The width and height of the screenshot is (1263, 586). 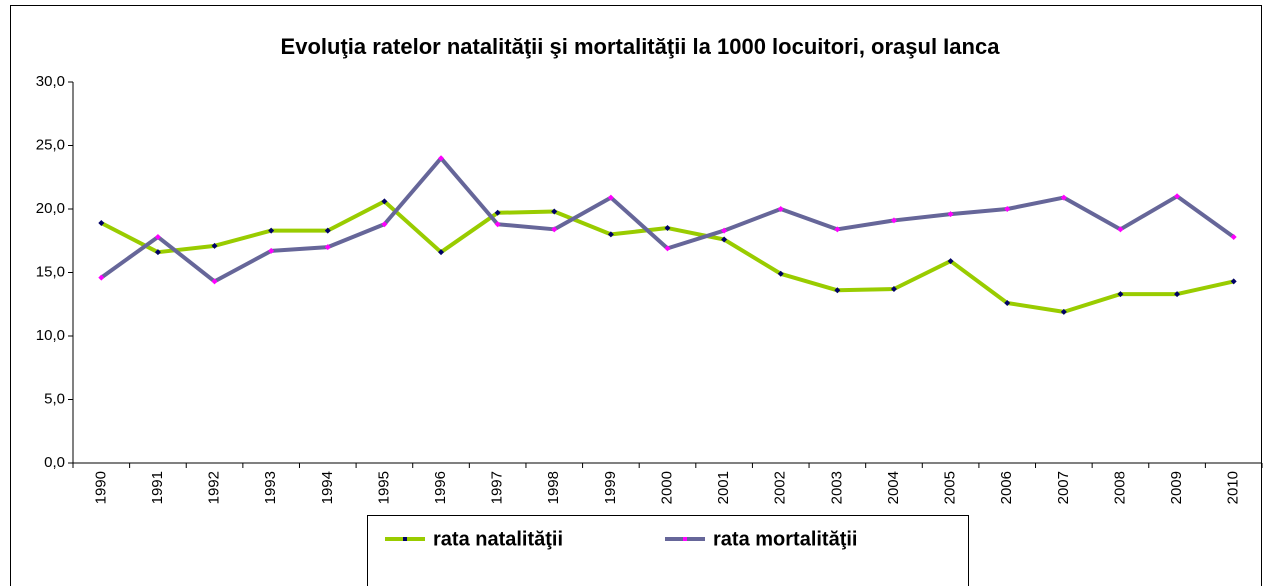 I want to click on x-tick-label: 1996, so click(x=440, y=487).